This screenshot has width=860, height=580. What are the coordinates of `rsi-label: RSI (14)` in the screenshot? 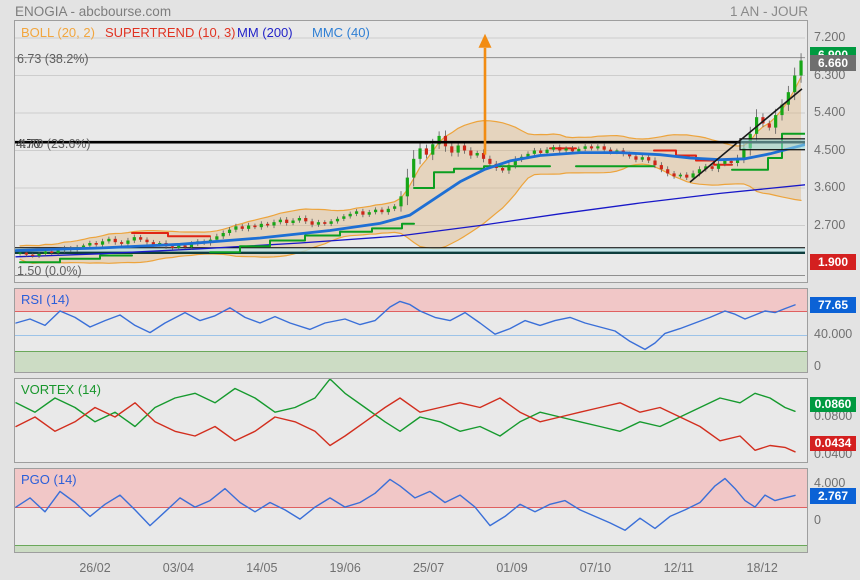 It's located at (45, 299).